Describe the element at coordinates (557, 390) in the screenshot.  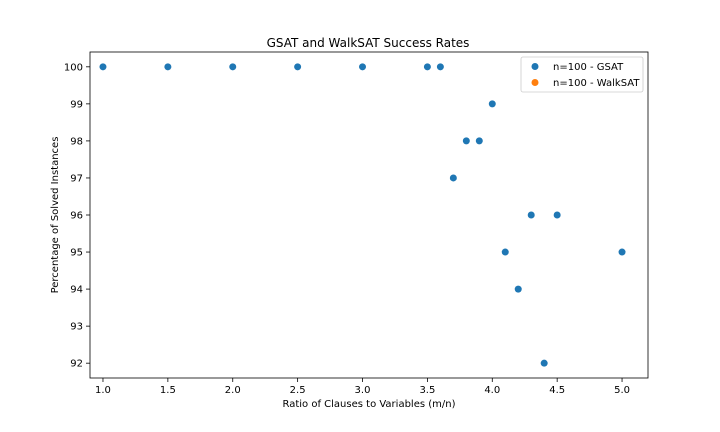
I see `x-tick-label: 4.5` at that location.